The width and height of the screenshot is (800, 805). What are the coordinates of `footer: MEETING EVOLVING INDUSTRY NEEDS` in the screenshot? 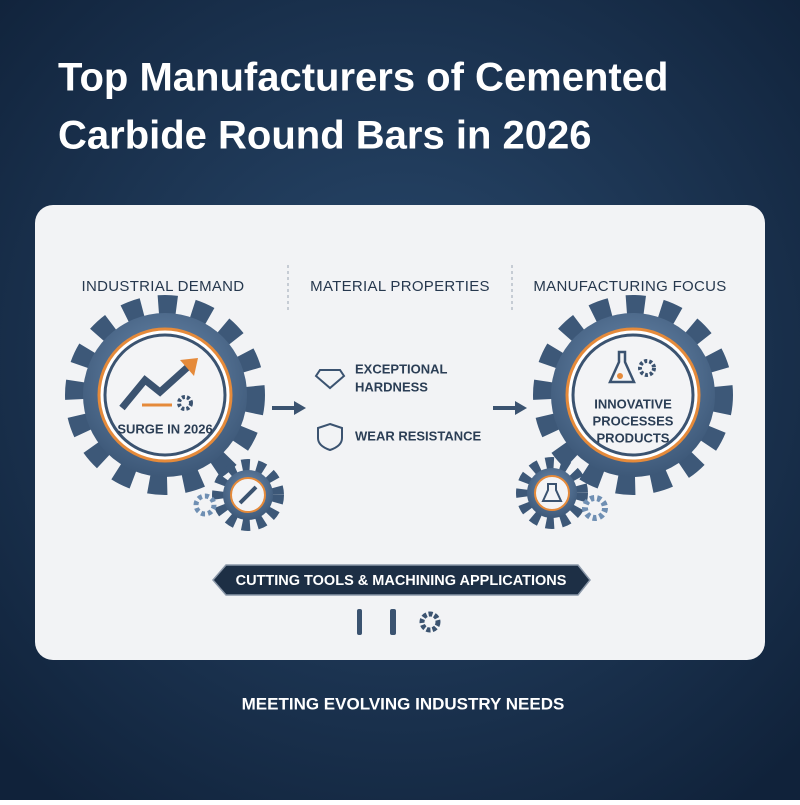 It's located at (403, 703).